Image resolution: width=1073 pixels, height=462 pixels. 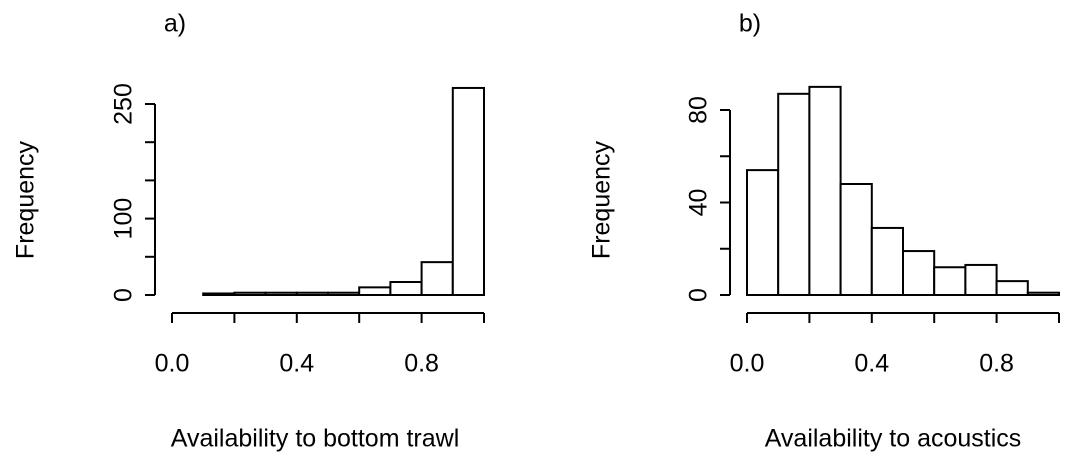 I want to click on y-tick-label: 40, so click(x=699, y=203).